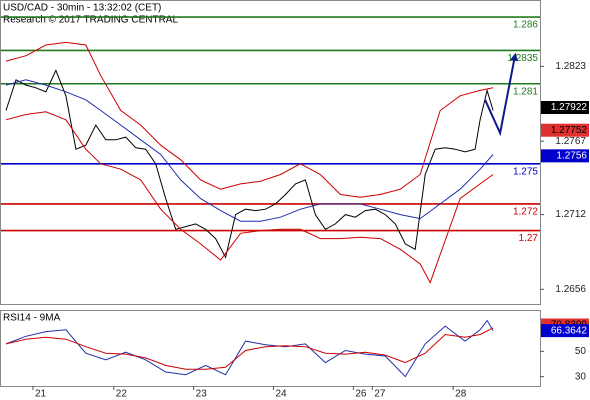 This screenshot has width=590, height=400. Describe the element at coordinates (581, 351) in the screenshot. I see `y-tick-label: 50` at that location.